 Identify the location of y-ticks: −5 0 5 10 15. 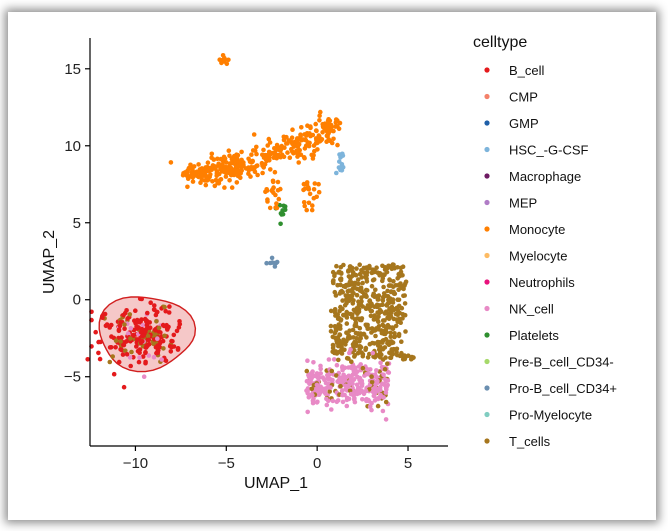
(77, 223).